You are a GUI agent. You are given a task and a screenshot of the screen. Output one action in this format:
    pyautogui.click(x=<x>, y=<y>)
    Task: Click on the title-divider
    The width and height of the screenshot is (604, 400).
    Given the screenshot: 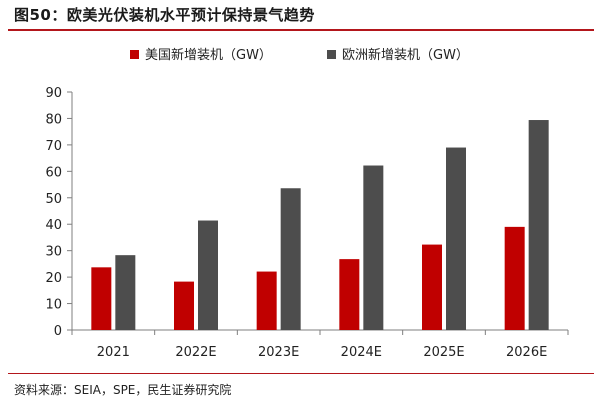 What is the action you would take?
    pyautogui.click(x=301, y=30)
    